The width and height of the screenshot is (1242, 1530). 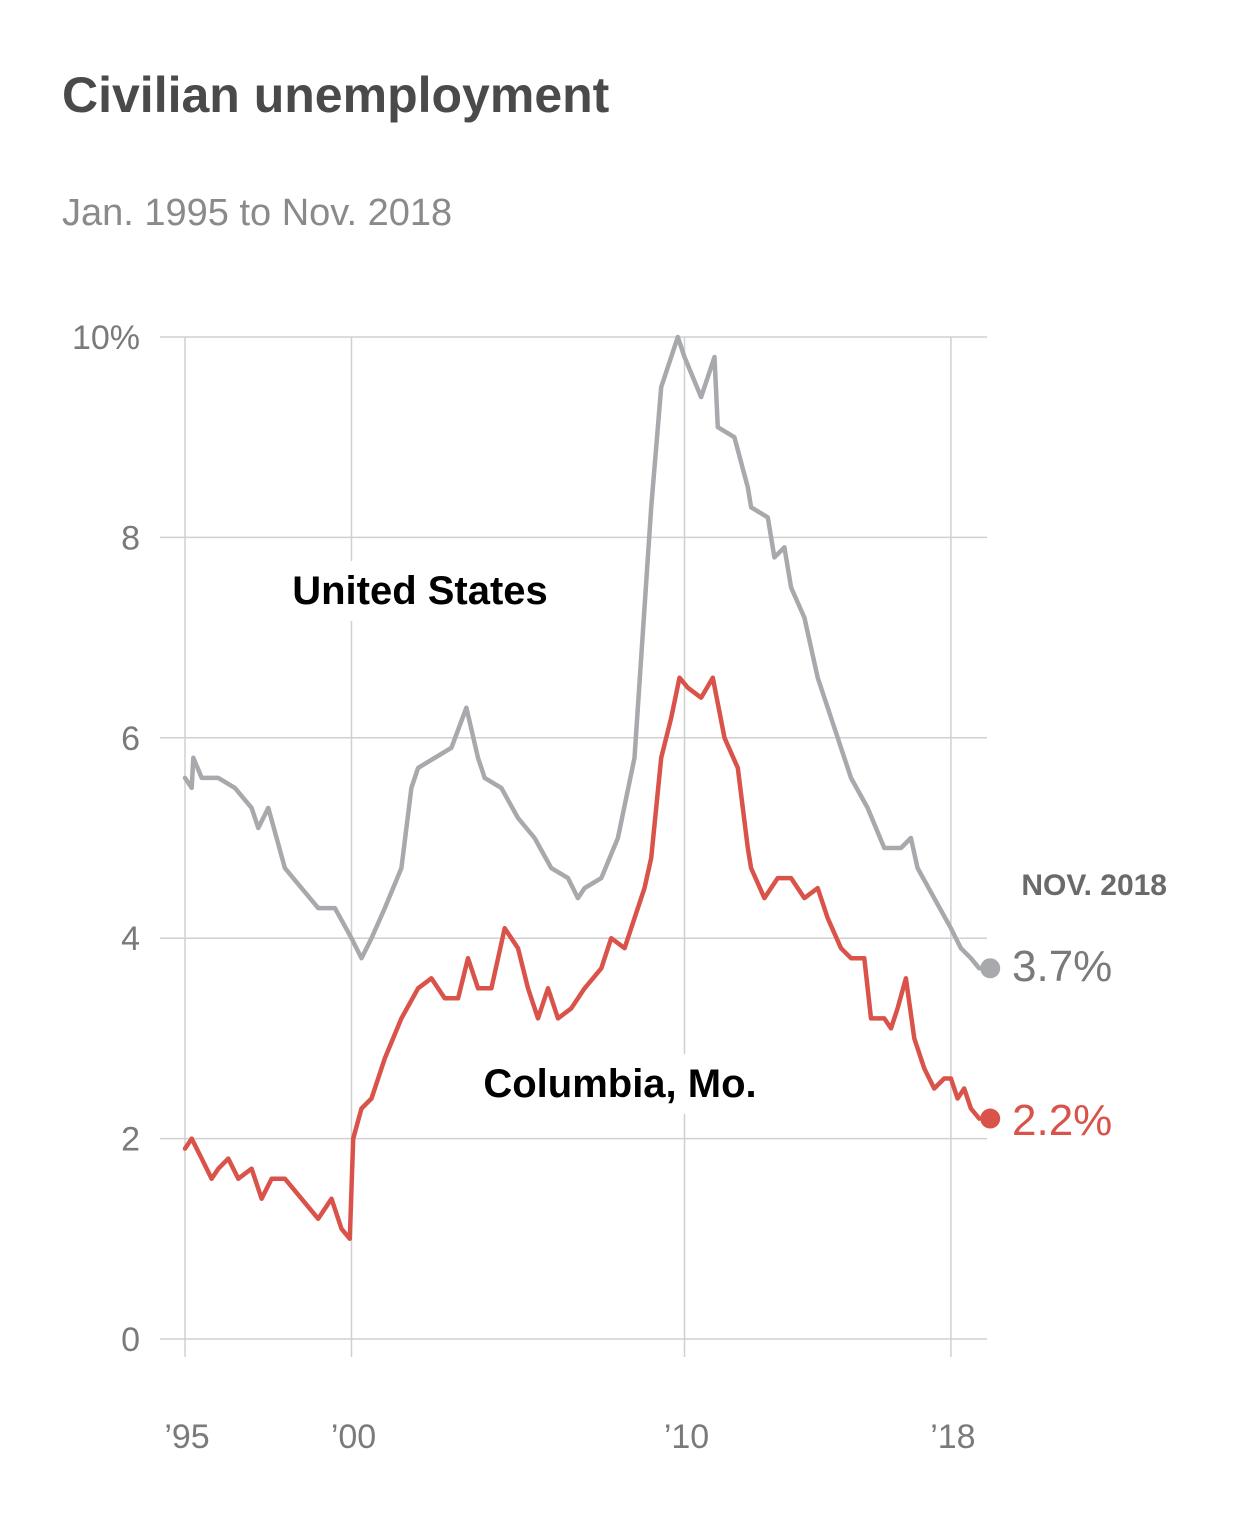 What do you see at coordinates (990, 968) in the screenshot?
I see `endpoint-dot-us` at bounding box center [990, 968].